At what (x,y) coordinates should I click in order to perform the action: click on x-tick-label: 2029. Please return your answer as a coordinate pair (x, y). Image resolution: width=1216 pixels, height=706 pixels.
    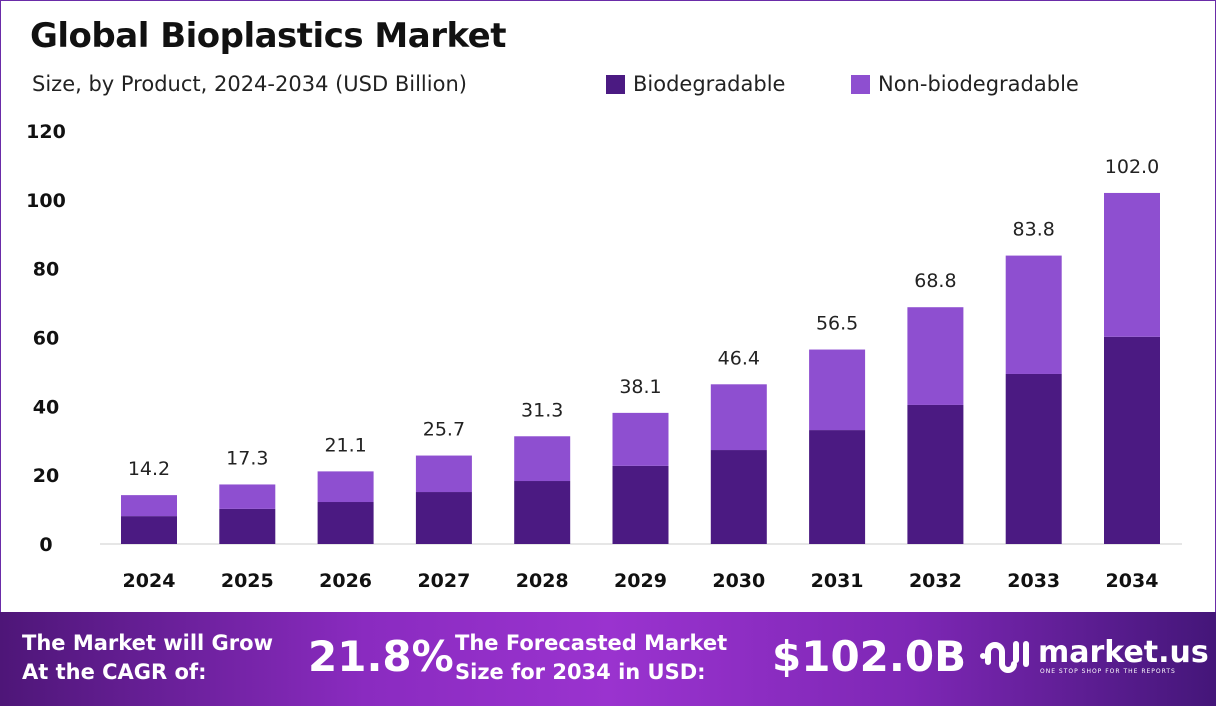
    Looking at the image, I should click on (640, 581).